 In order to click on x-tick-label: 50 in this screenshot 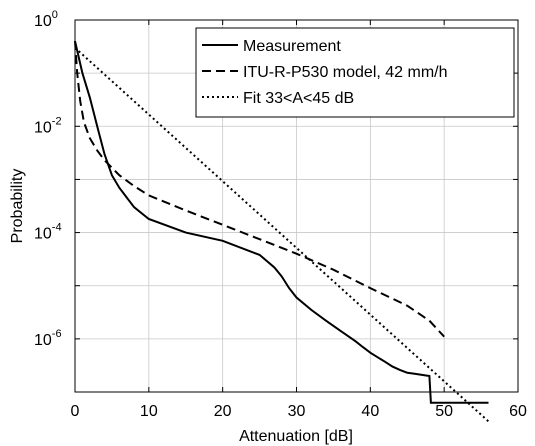, I will do `click(444, 411)`.